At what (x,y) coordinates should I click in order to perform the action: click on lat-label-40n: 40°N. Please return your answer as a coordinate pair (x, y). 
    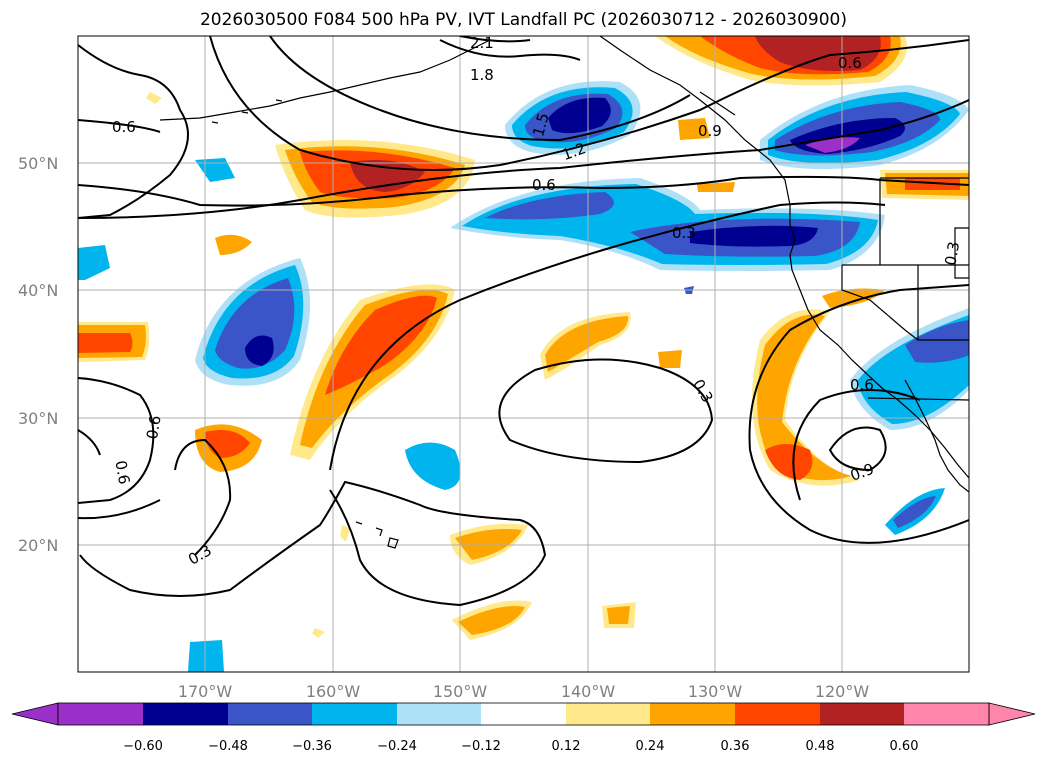
    Looking at the image, I should click on (38, 290).